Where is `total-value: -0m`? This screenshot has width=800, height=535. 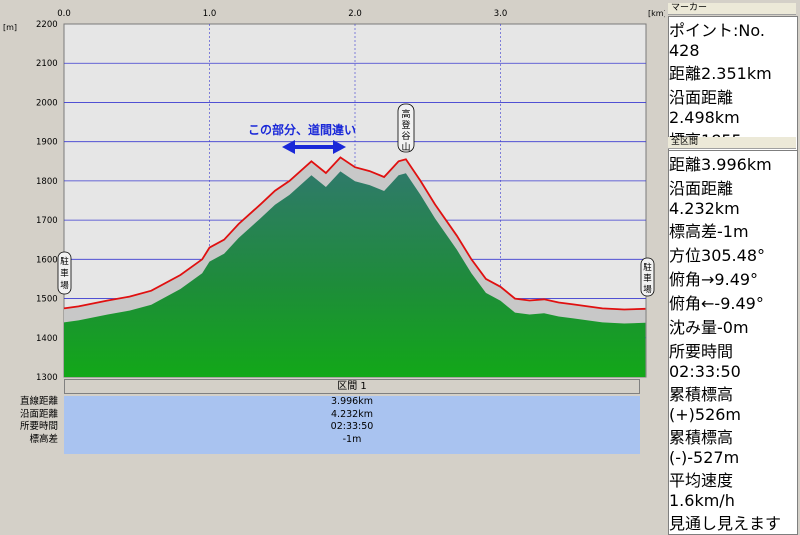
total-value: -0m is located at coordinates (733, 327).